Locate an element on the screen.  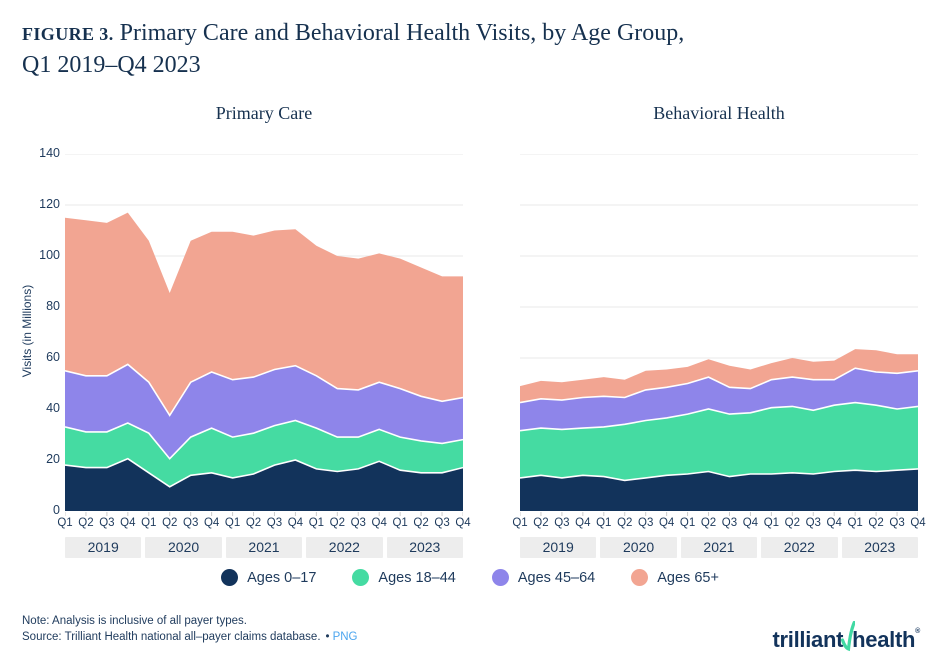
legend-item-label: Ages 65+ is located at coordinates (688, 577).